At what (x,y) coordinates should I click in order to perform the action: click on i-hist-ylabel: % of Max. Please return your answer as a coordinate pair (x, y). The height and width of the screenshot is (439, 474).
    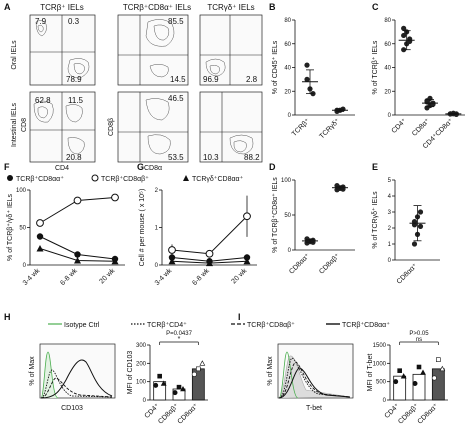
    Looking at the image, I should click on (270, 371).